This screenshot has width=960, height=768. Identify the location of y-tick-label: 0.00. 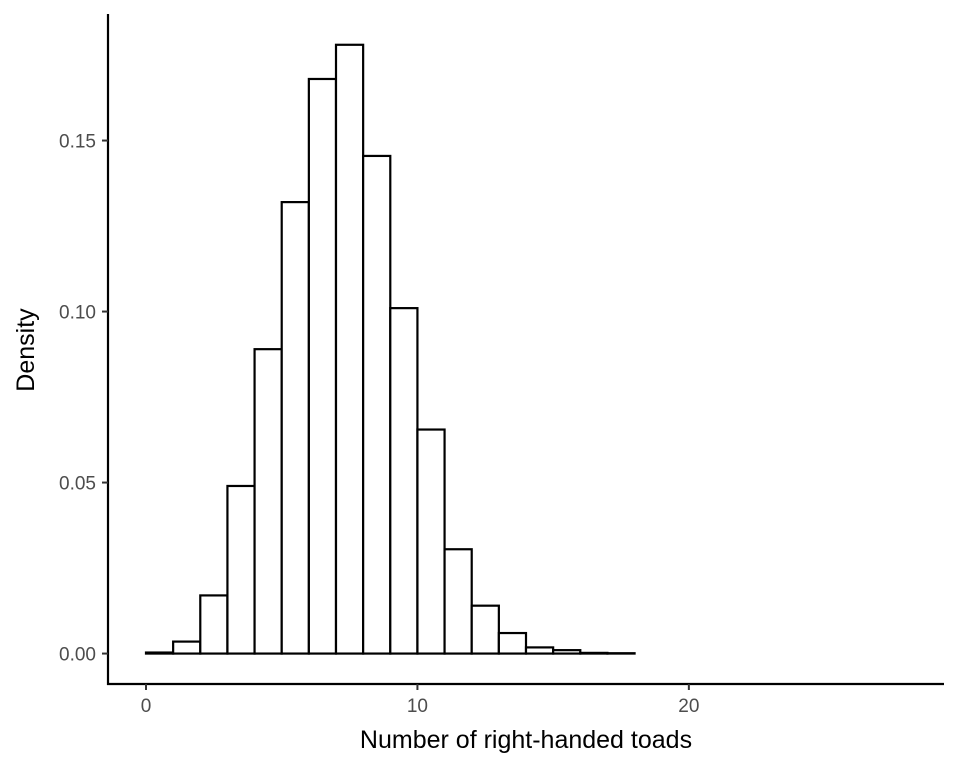
(77, 655).